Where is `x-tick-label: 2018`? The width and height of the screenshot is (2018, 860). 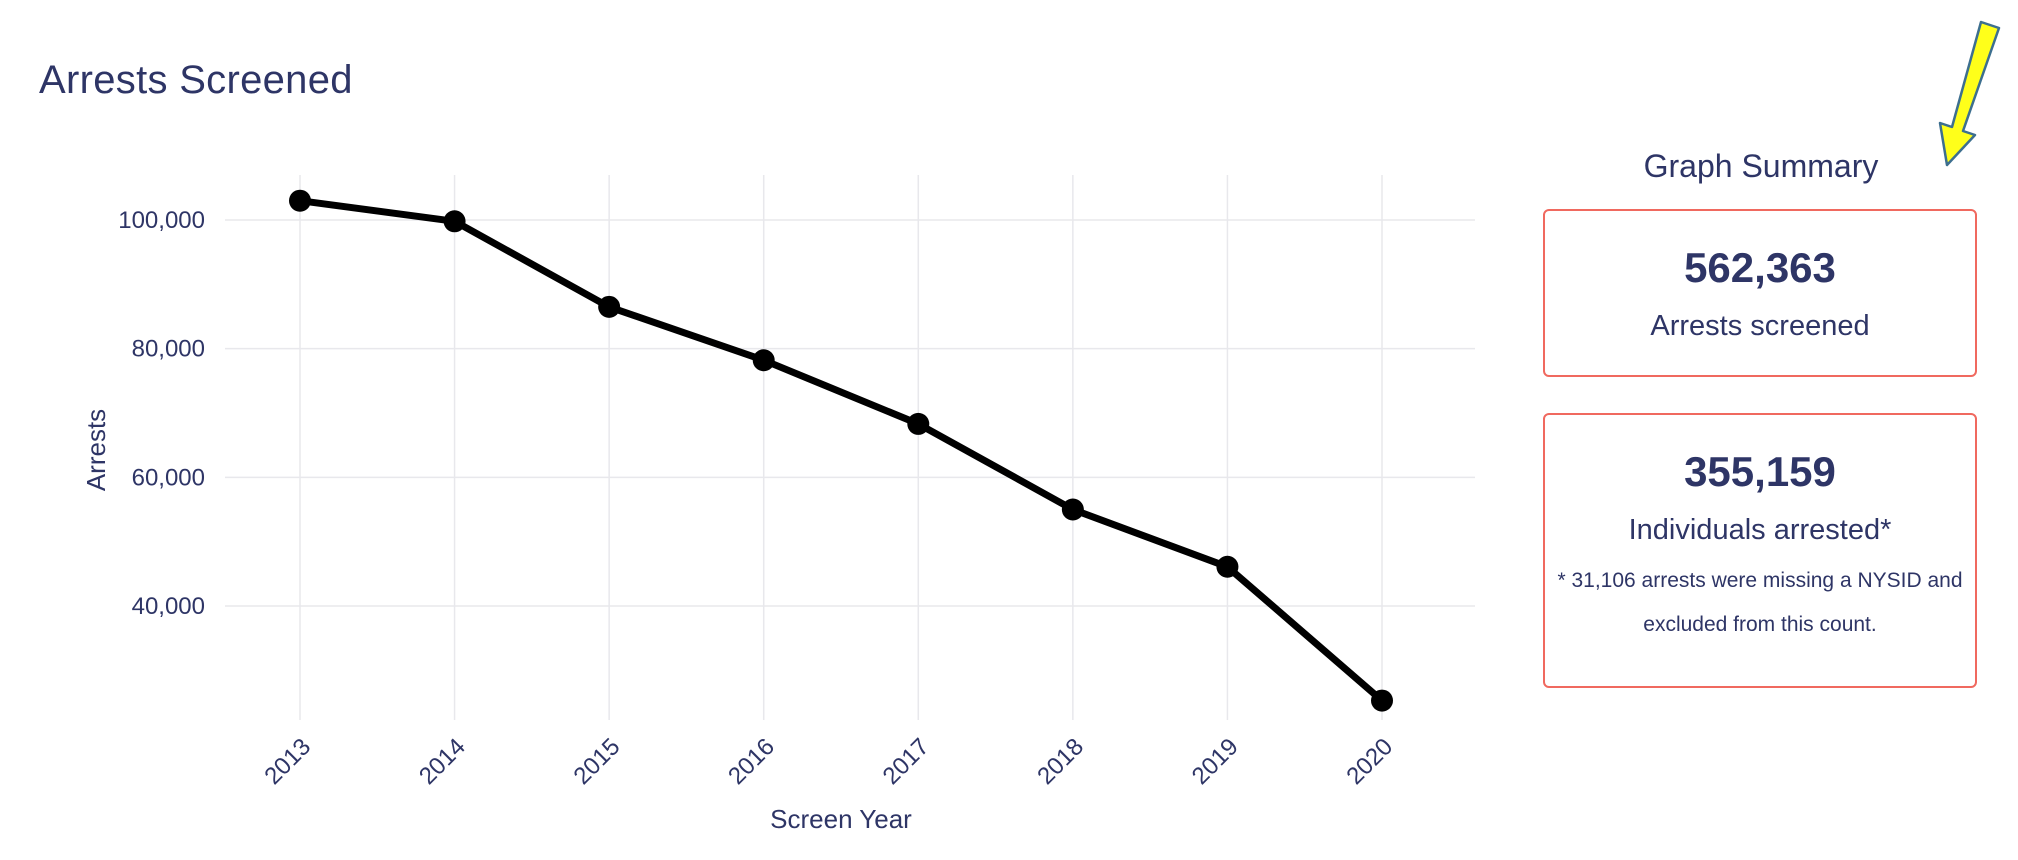
x-tick-label: 2018 is located at coordinates (1060, 761).